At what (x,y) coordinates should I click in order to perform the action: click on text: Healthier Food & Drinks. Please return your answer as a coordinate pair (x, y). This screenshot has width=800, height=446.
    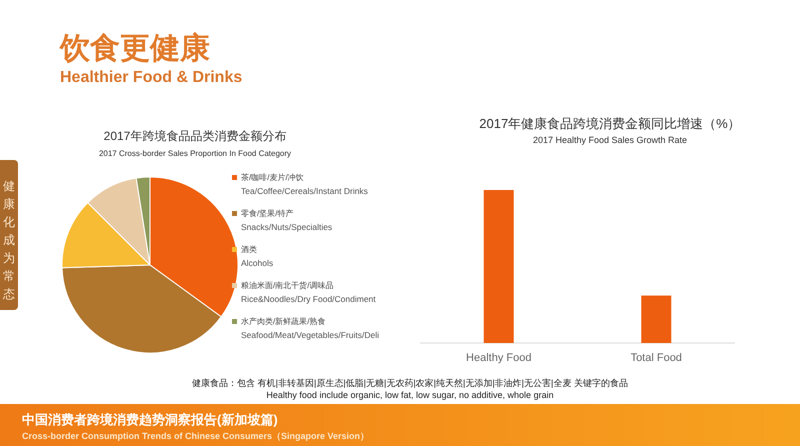
    Looking at the image, I should click on (151, 77).